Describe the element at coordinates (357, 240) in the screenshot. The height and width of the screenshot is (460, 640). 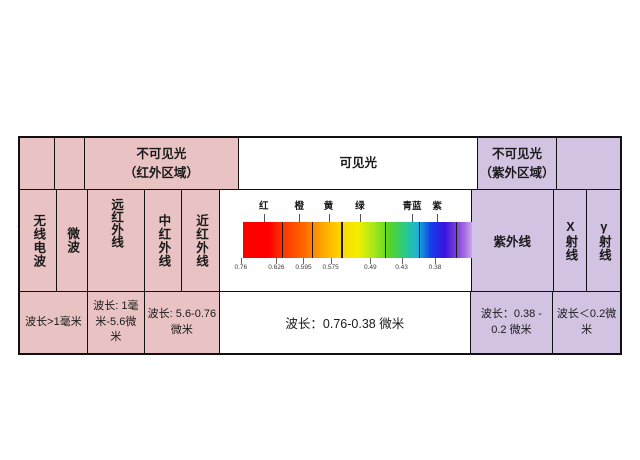
I see `spectrum-gradient-bar` at that location.